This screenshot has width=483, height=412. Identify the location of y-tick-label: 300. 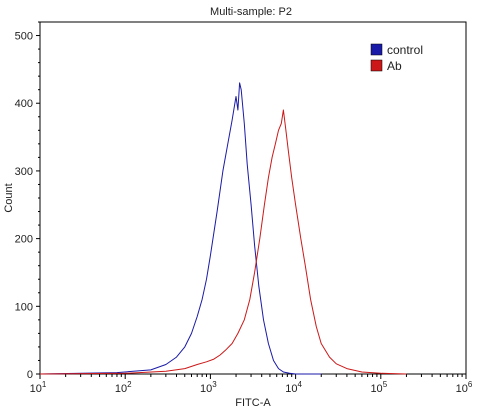
(24, 172).